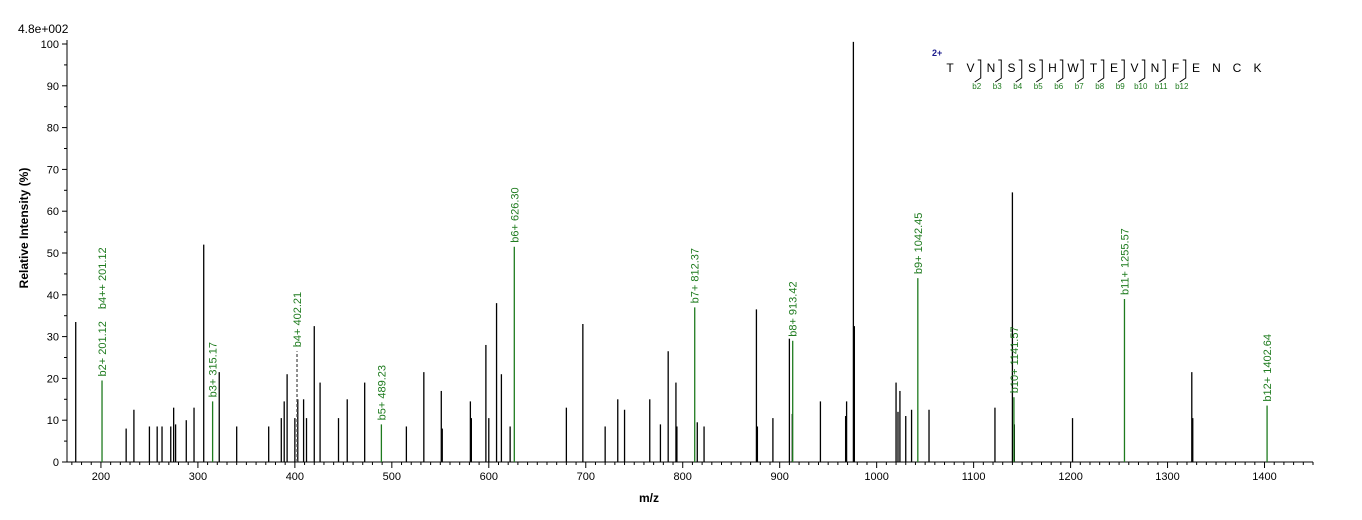 The image size is (1362, 520). I want to click on y-tick-label: 20, so click(53, 379).